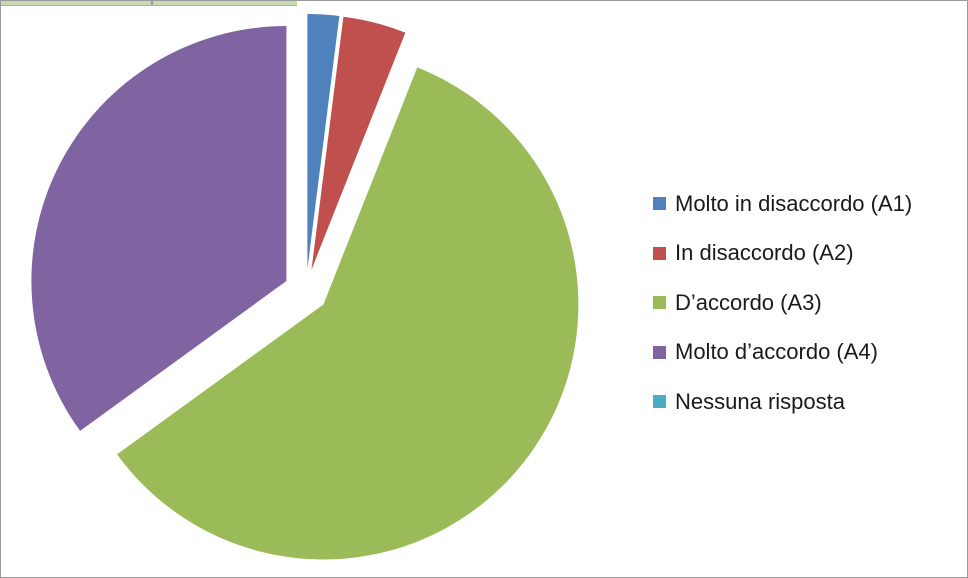  What do you see at coordinates (659, 352) in the screenshot?
I see `legend-swatch-a4` at bounding box center [659, 352].